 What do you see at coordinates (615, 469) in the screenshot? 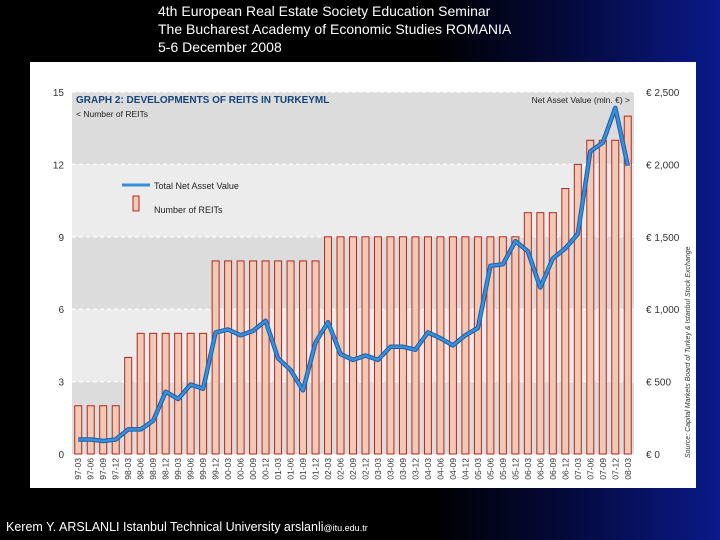
I see `x-tick-label: 07-12` at bounding box center [615, 469].